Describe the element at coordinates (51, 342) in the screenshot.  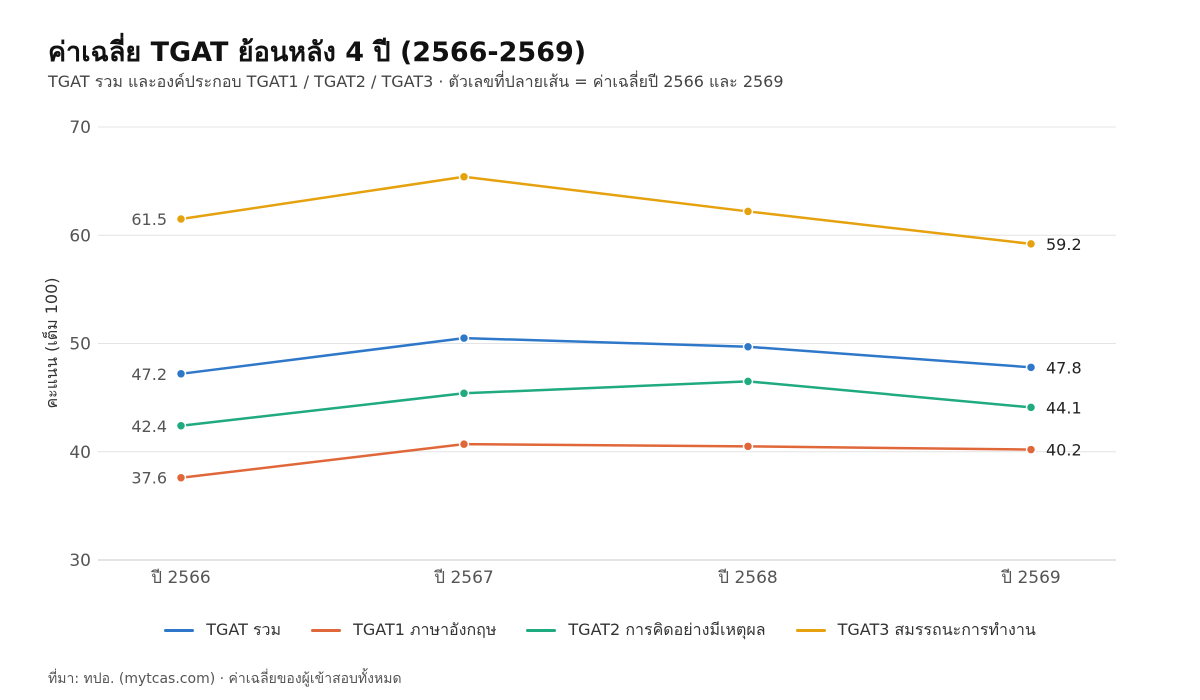
I see `y-axis-label: คะแนน (เต็ม 100)` at that location.